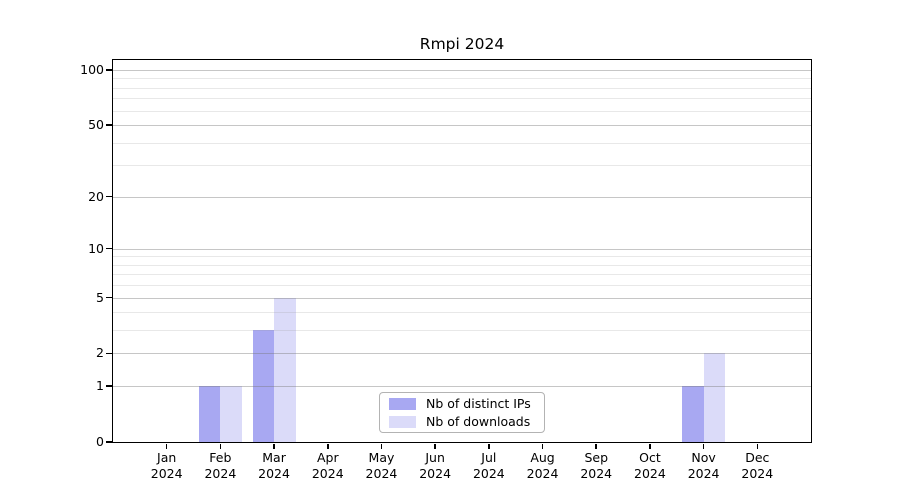  Describe the element at coordinates (435, 446) in the screenshot. I see `x-tick-mark-jun` at that location.